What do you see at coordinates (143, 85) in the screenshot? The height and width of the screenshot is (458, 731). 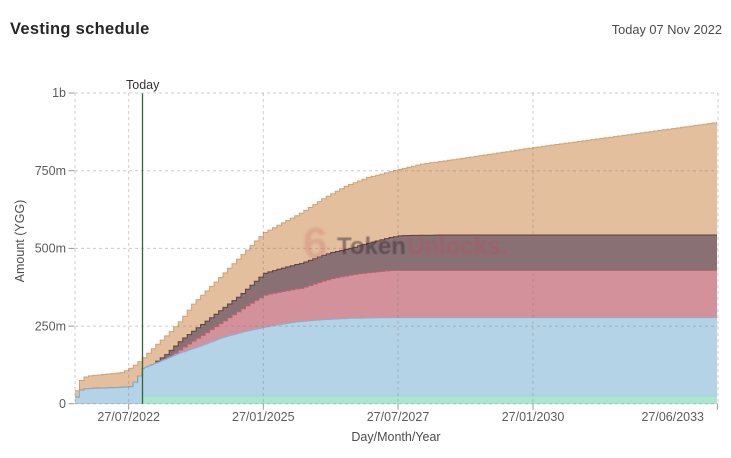 I see `svg-text: Today` at bounding box center [143, 85].